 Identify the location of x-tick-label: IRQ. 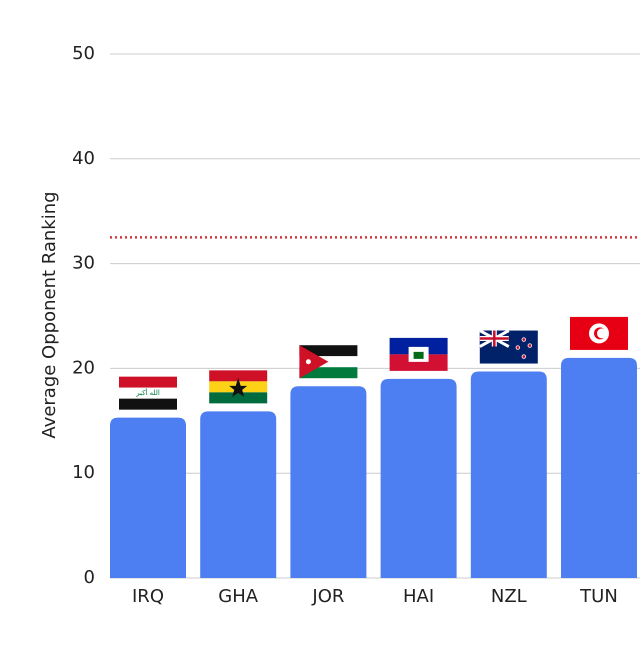
(148, 596).